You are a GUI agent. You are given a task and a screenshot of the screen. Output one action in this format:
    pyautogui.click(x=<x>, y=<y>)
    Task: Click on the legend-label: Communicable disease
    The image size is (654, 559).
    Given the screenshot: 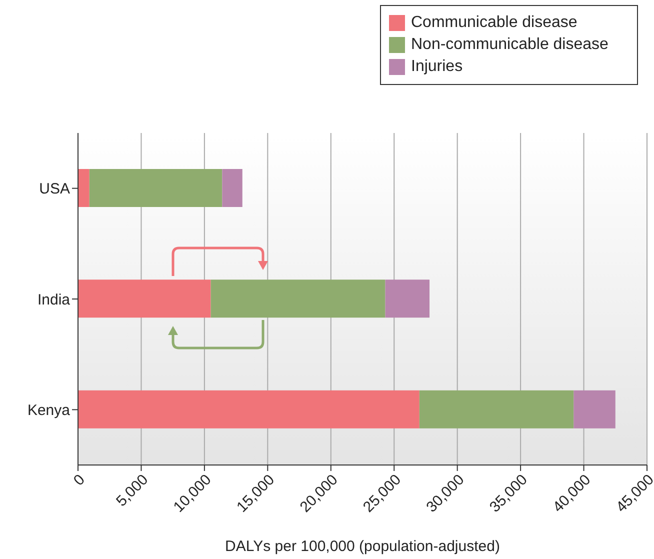 What is the action you would take?
    pyautogui.click(x=494, y=23)
    